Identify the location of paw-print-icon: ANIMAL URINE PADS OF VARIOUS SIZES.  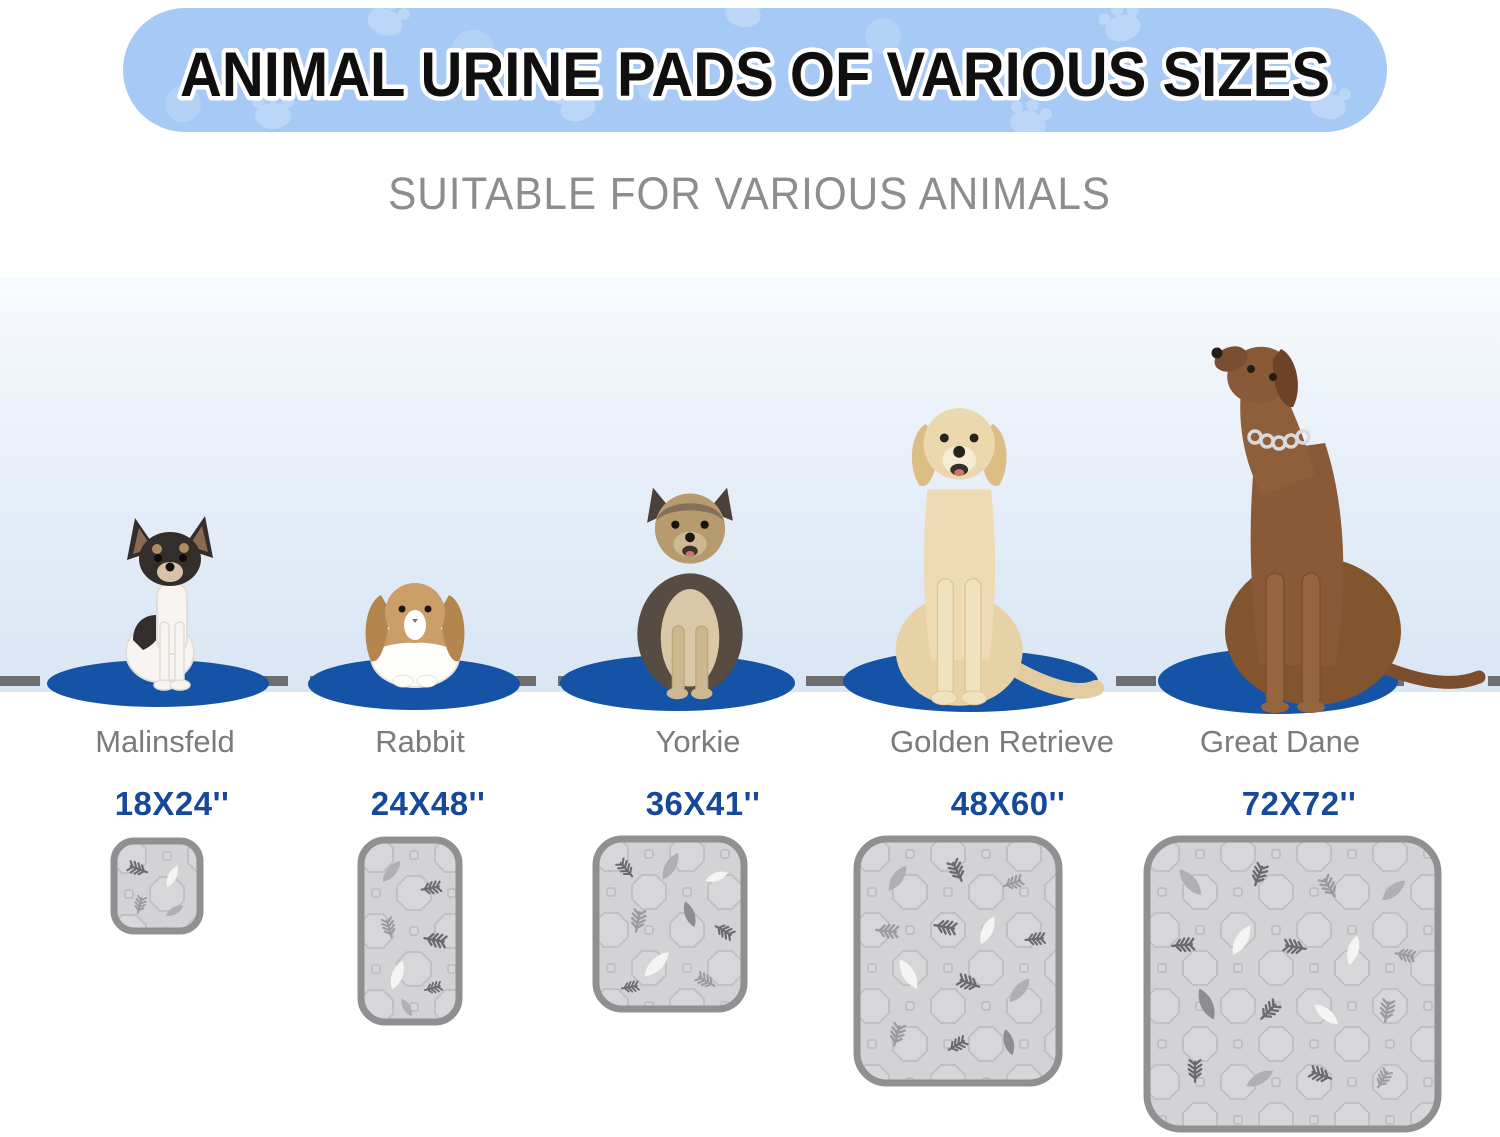
(758, 70).